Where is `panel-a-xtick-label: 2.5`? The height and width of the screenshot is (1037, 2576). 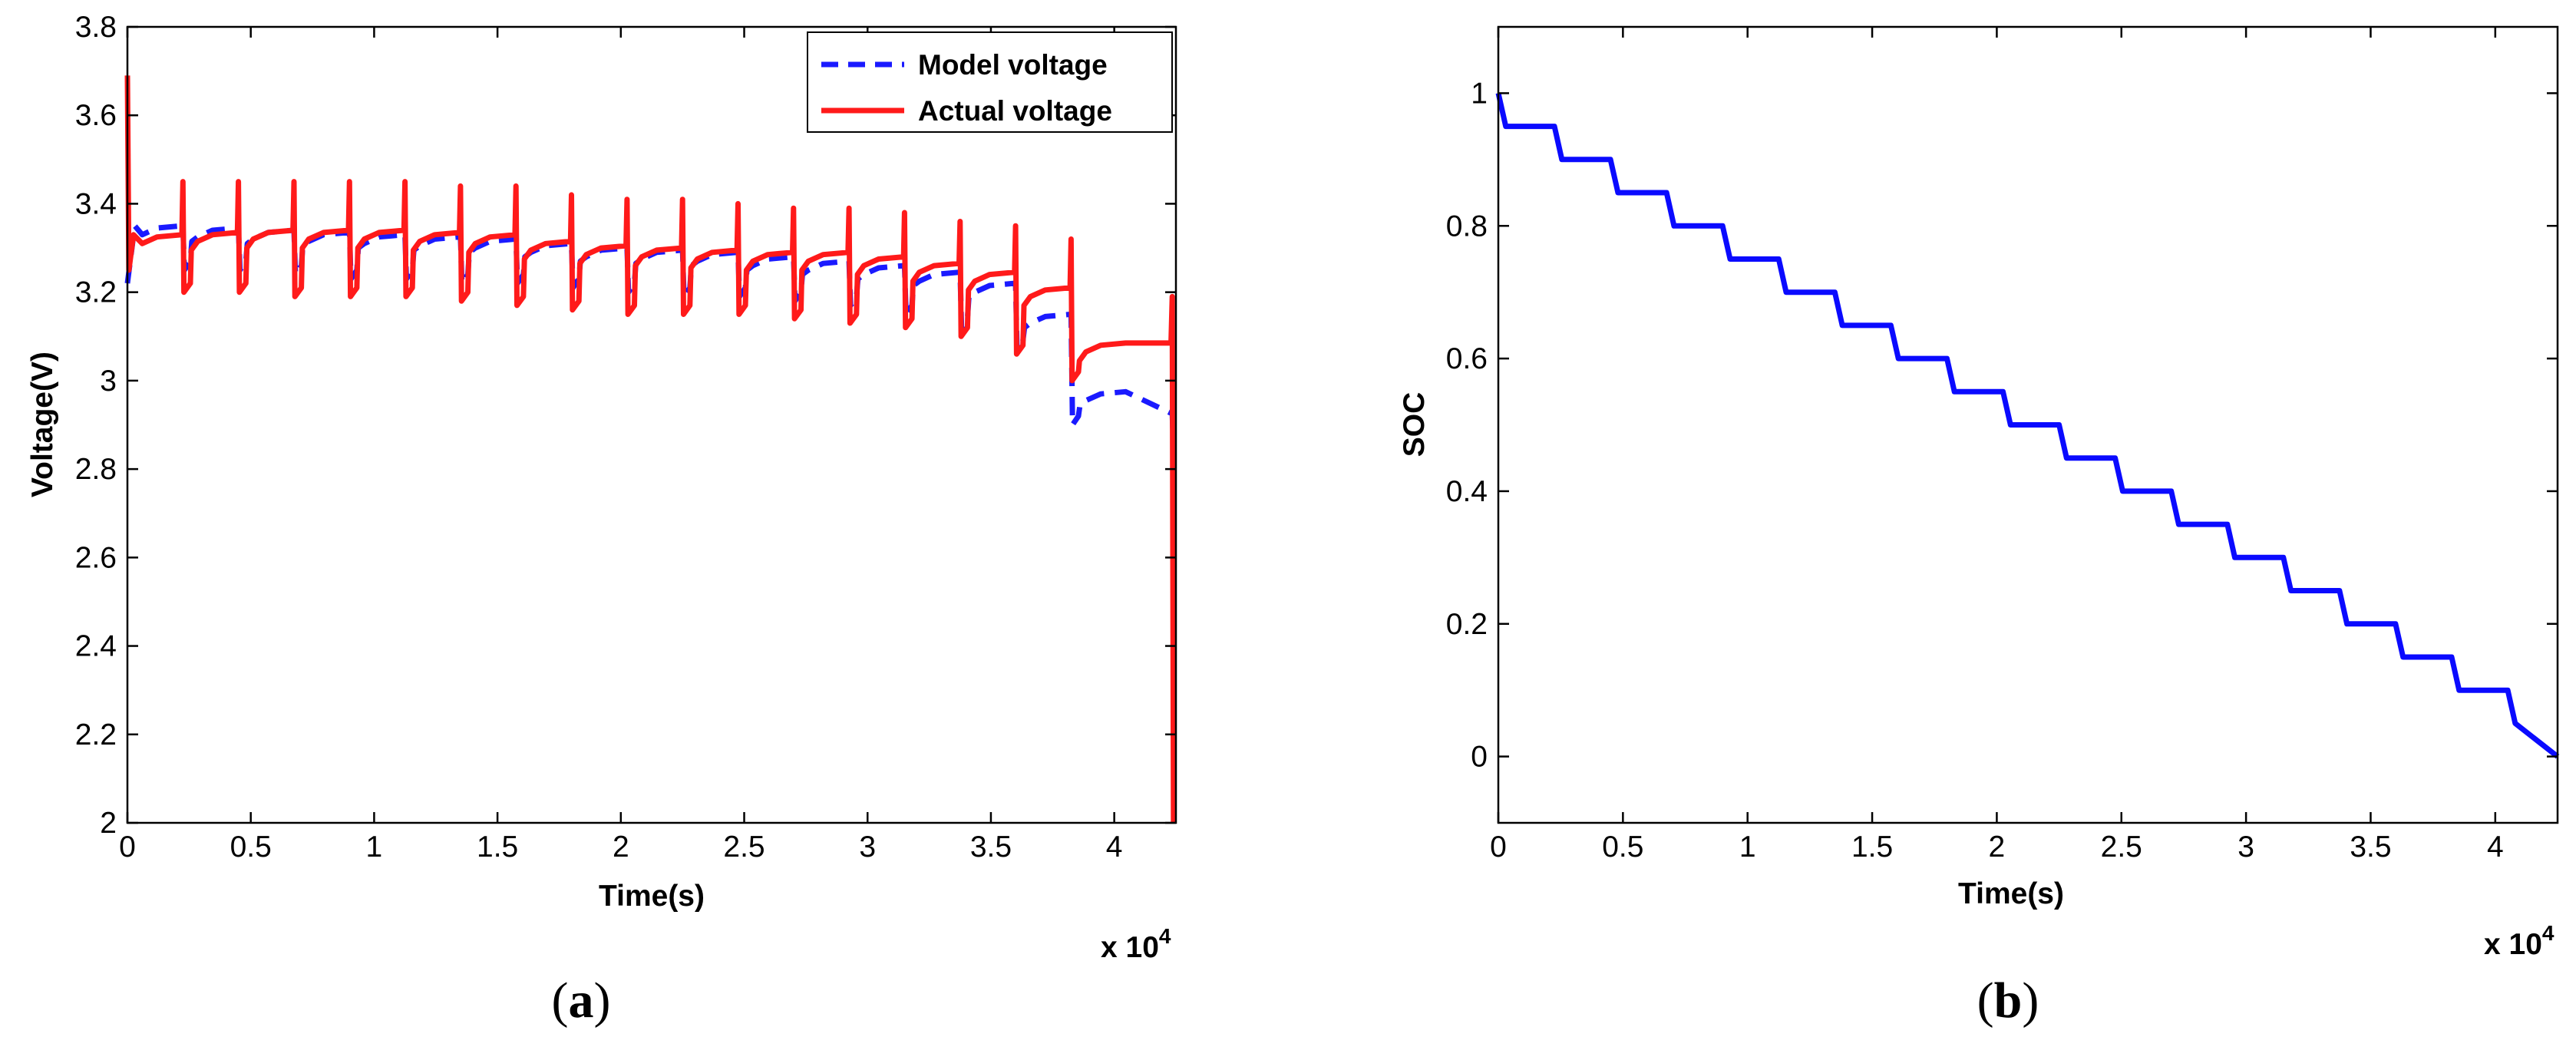
panel-a-xtick-label: 2.5 is located at coordinates (744, 847).